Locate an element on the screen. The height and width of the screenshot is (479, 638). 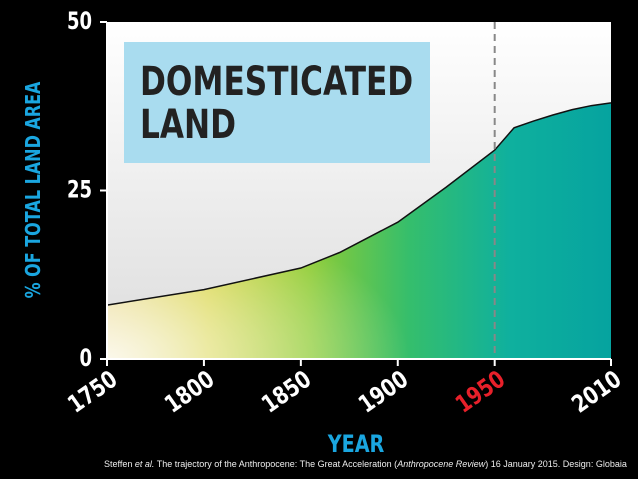
x-tick-label: 1950 is located at coordinates (481, 392).